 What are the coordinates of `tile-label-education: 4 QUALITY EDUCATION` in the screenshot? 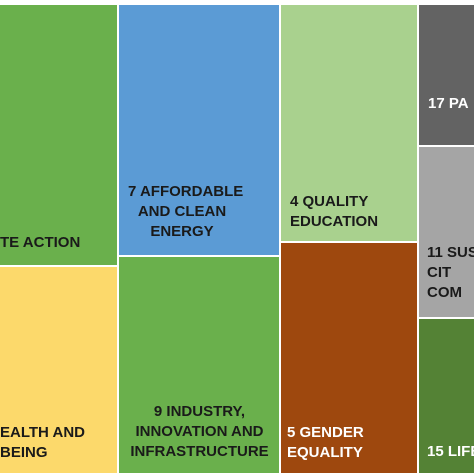 It's located at (334, 211).